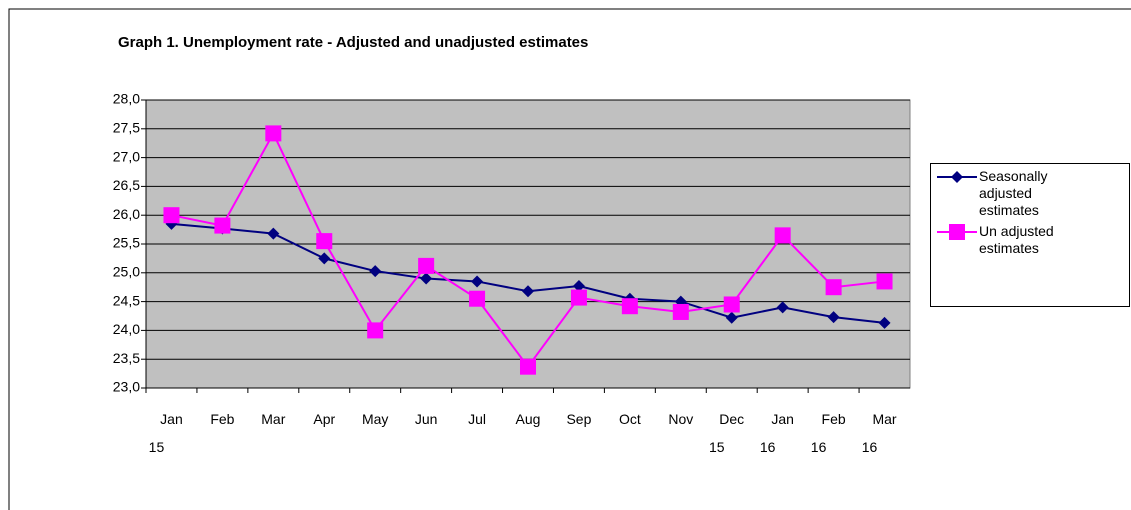 The image size is (1131, 510). I want to click on y-tick-label: 25,5, so click(126, 243).